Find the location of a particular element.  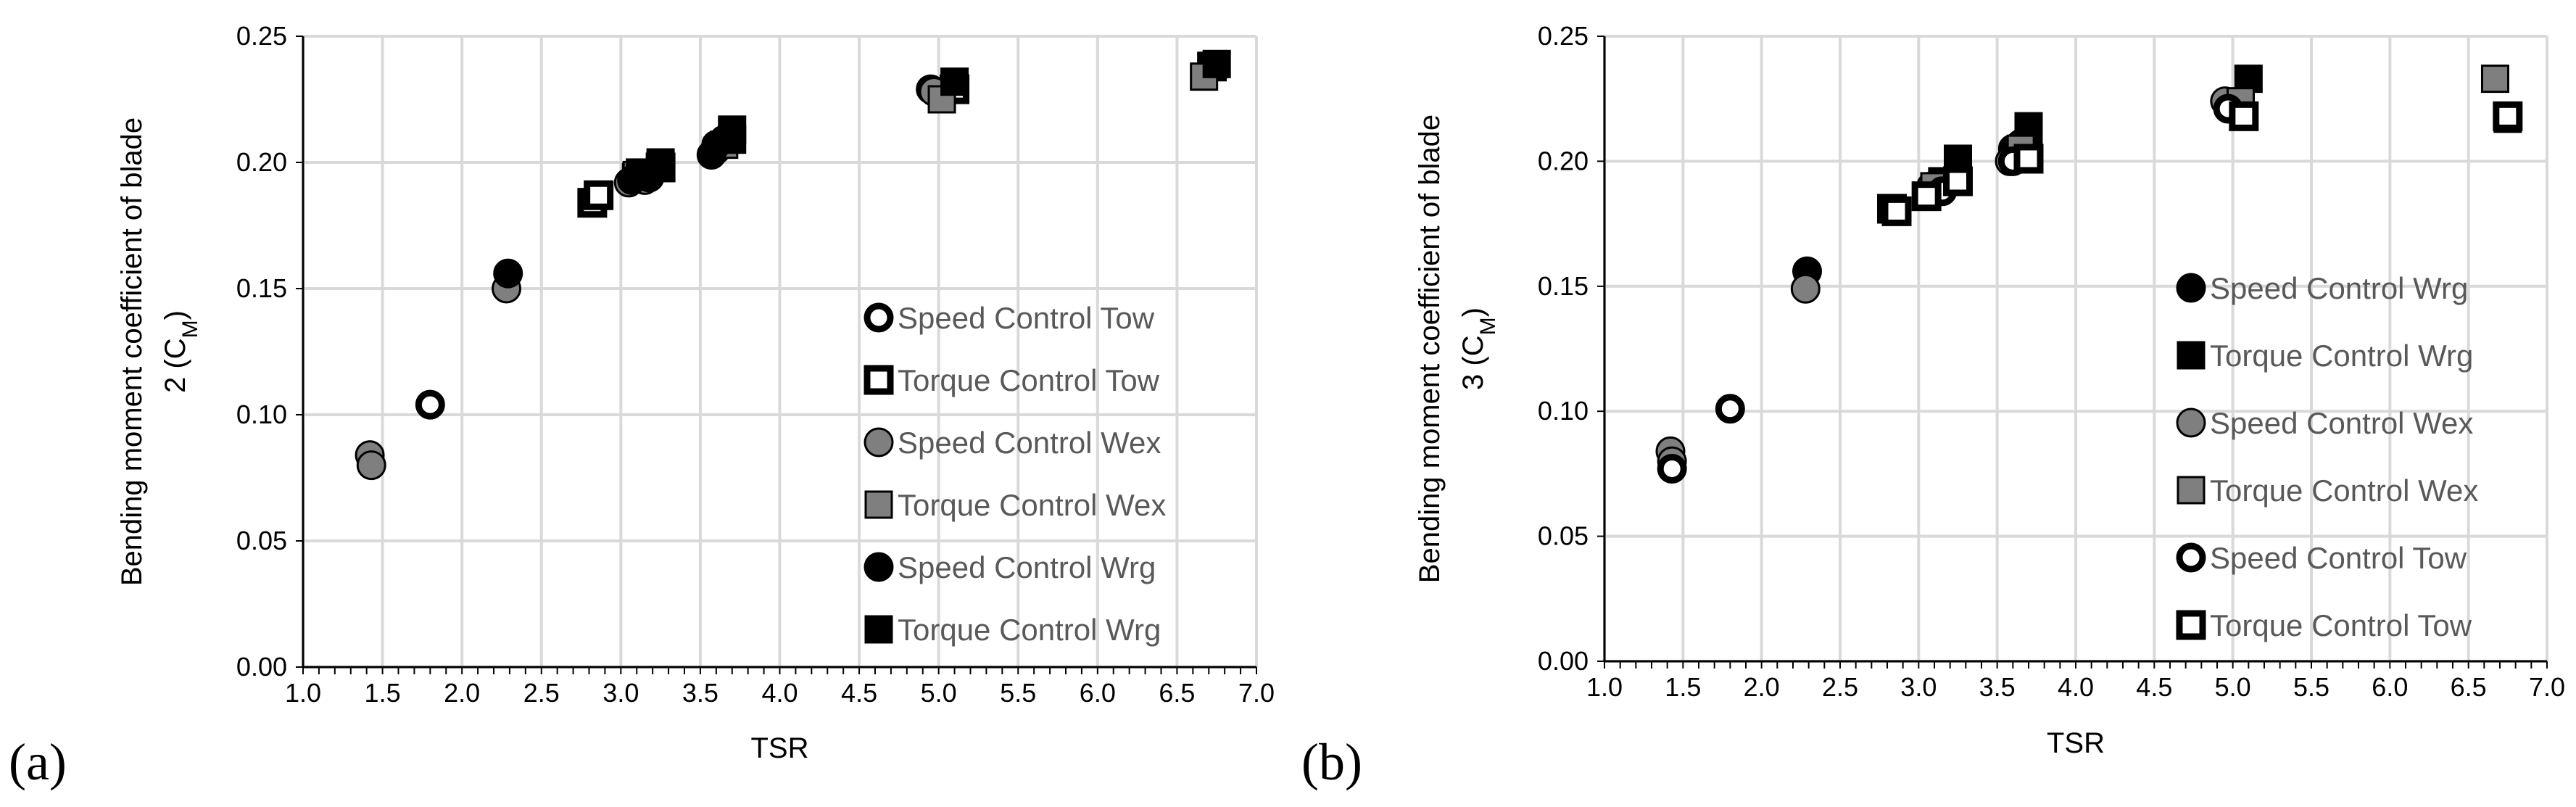

panel-label: (b) is located at coordinates (1331, 762).